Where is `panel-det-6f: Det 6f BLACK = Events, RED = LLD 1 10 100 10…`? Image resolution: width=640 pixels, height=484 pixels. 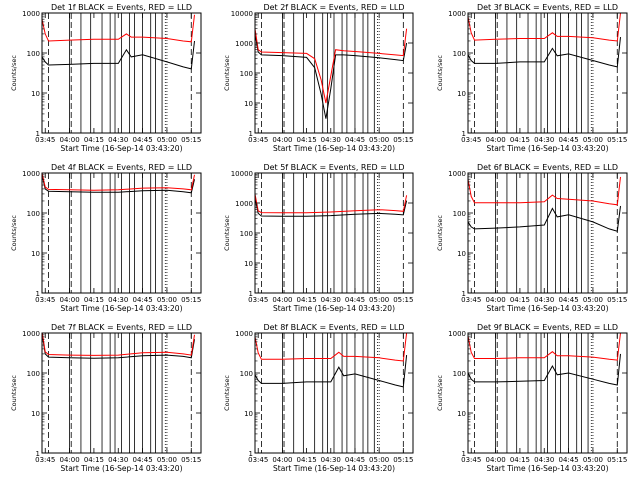 panel-det-6f: Det 6f BLACK = Events, RED = LLD 1 10 100 10… is located at coordinates (532, 238).